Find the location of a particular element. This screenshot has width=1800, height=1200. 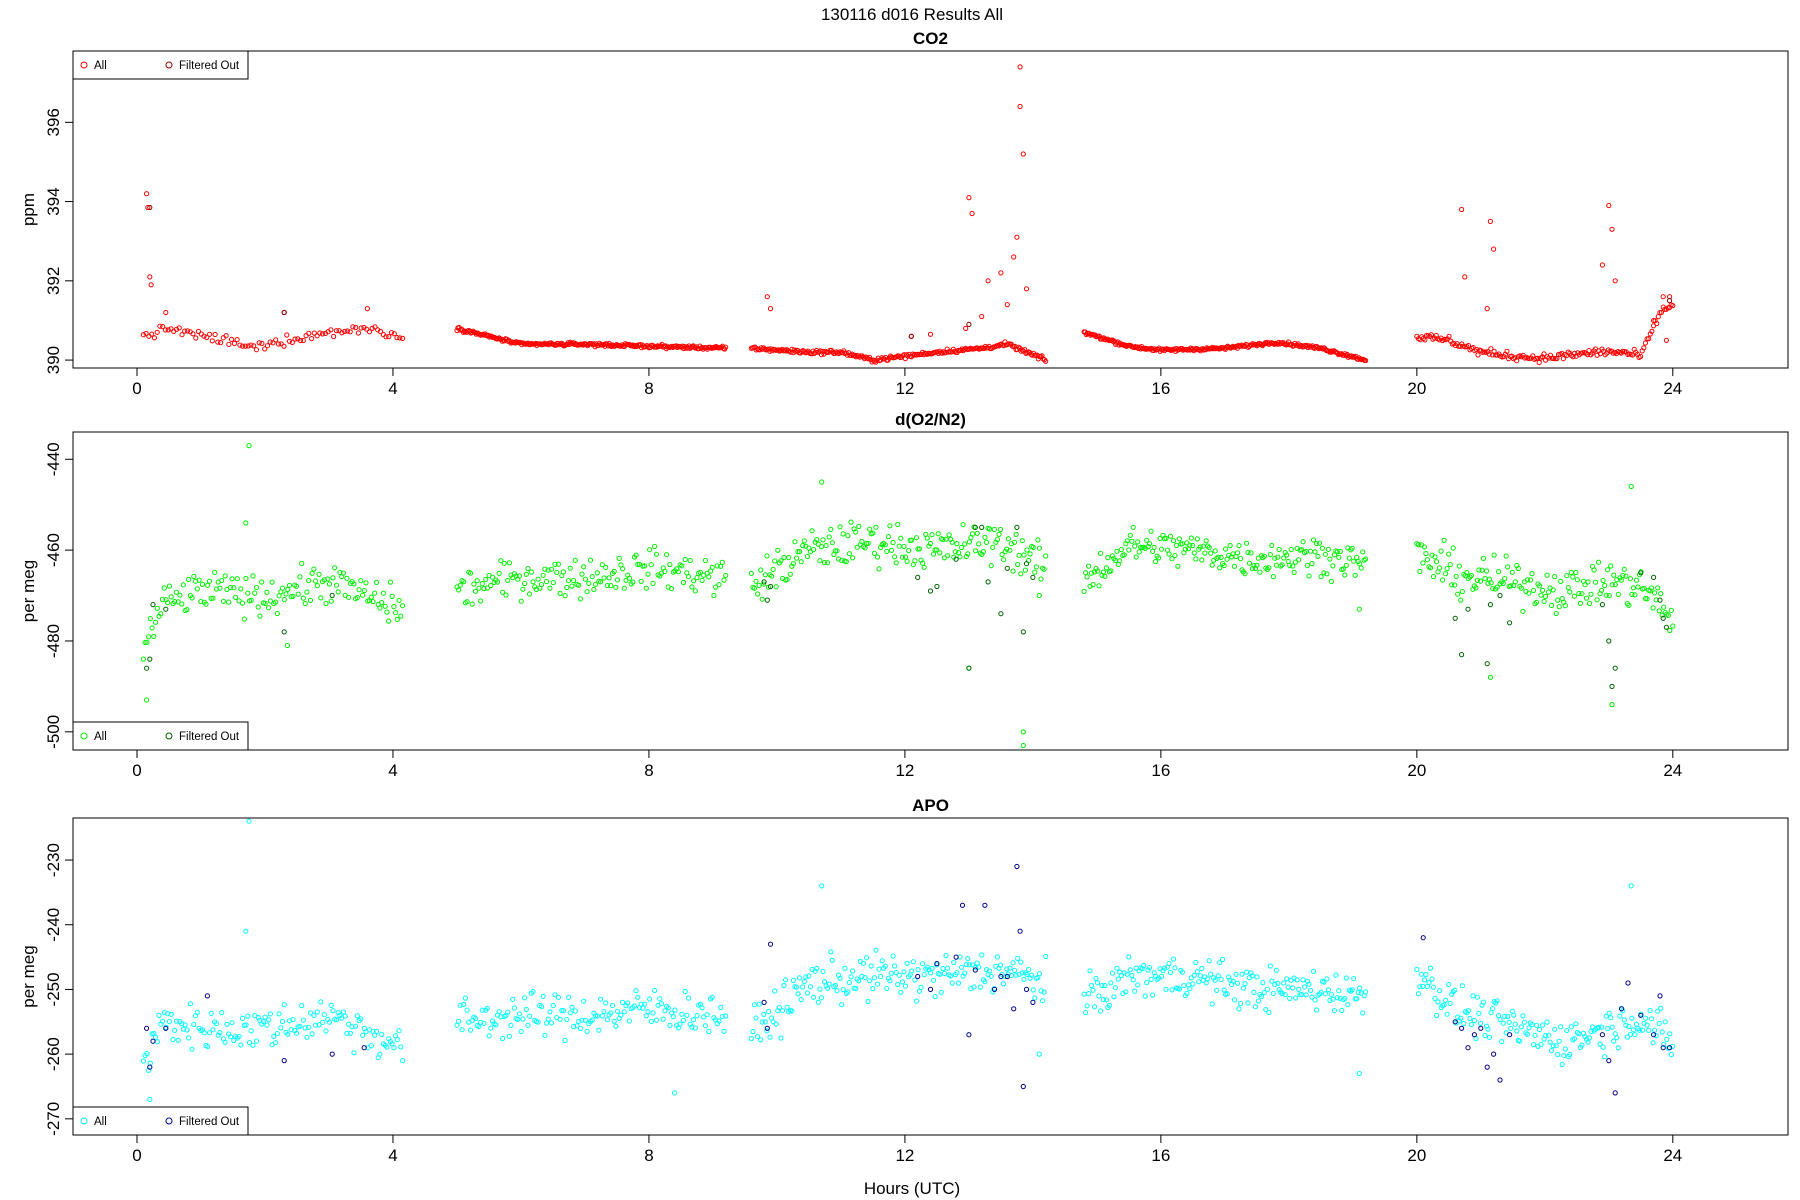

x-tick-label: 20 is located at coordinates (1416, 1155).